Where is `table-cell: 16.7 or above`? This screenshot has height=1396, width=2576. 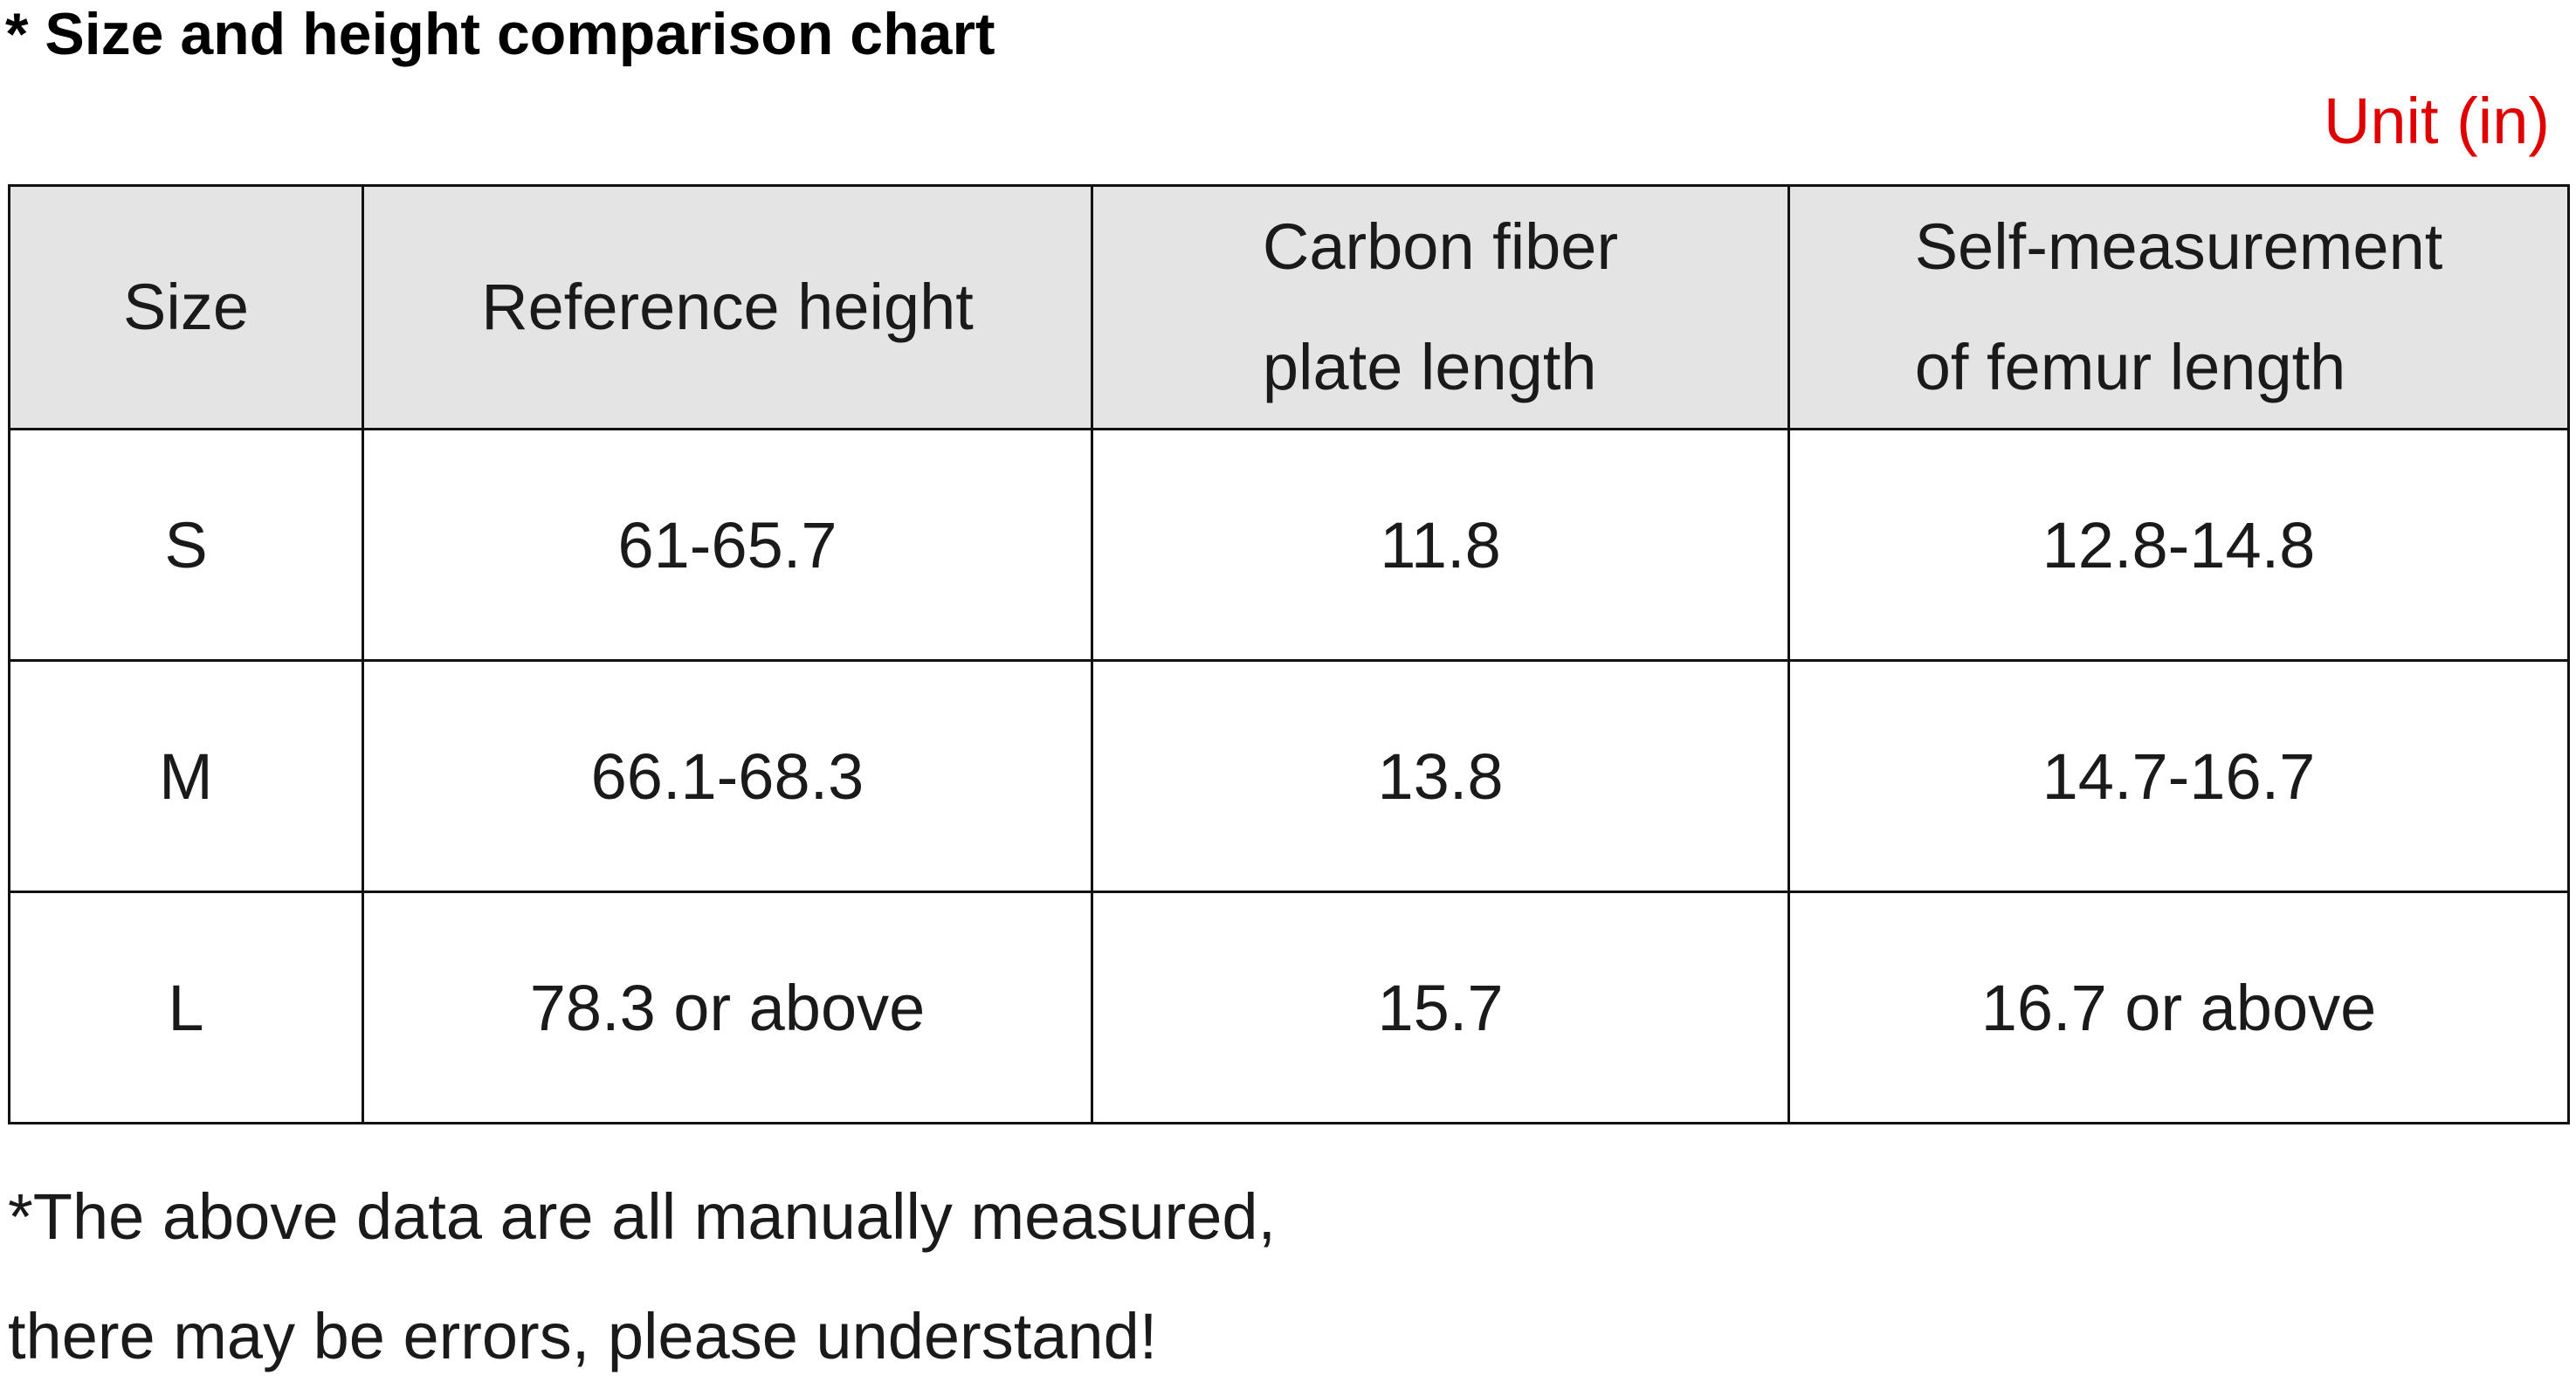 table-cell: 16.7 or above is located at coordinates (2178, 1008).